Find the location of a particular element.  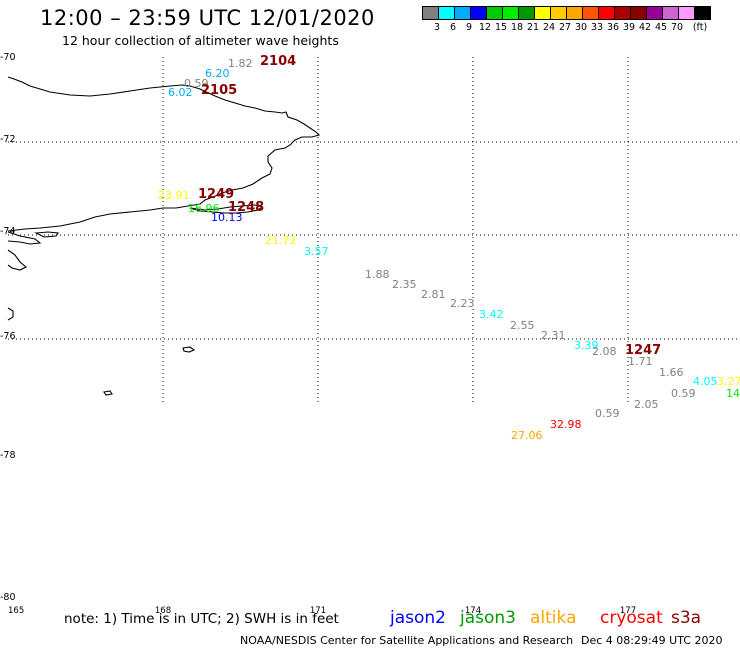

satellite-legend-altika: altika is located at coordinates (553, 618).